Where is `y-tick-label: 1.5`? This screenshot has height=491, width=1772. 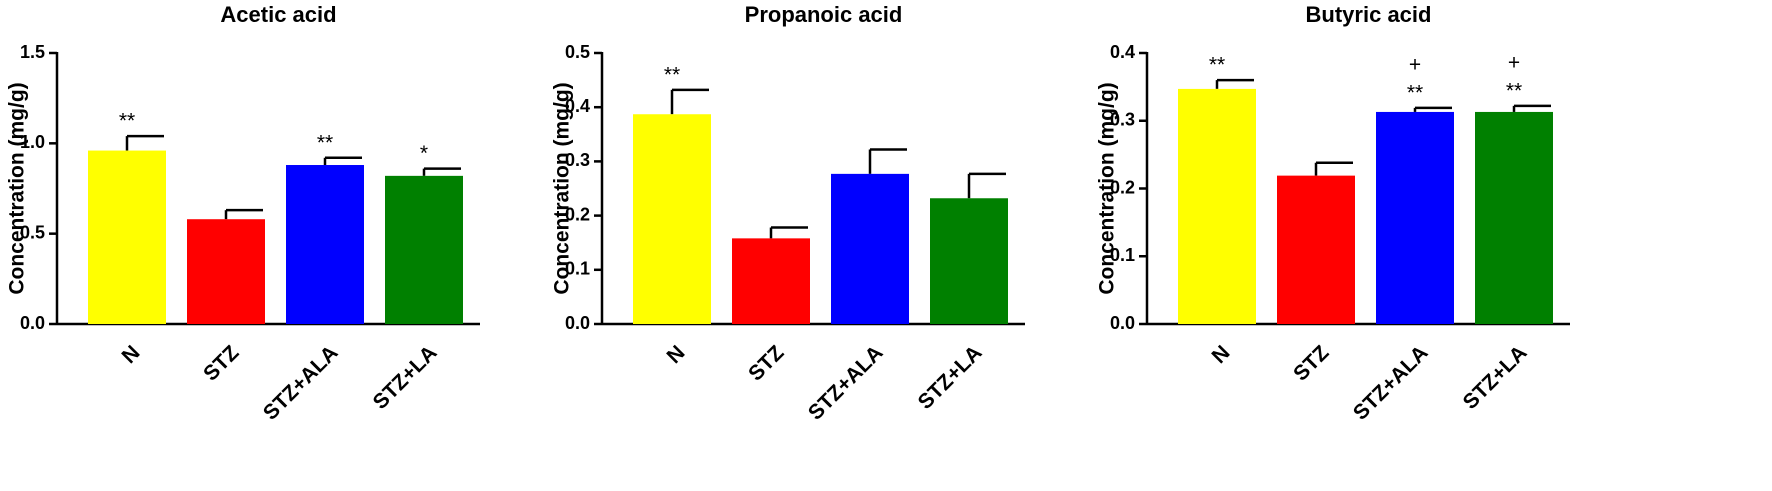 y-tick-label: 1.5 is located at coordinates (32, 52).